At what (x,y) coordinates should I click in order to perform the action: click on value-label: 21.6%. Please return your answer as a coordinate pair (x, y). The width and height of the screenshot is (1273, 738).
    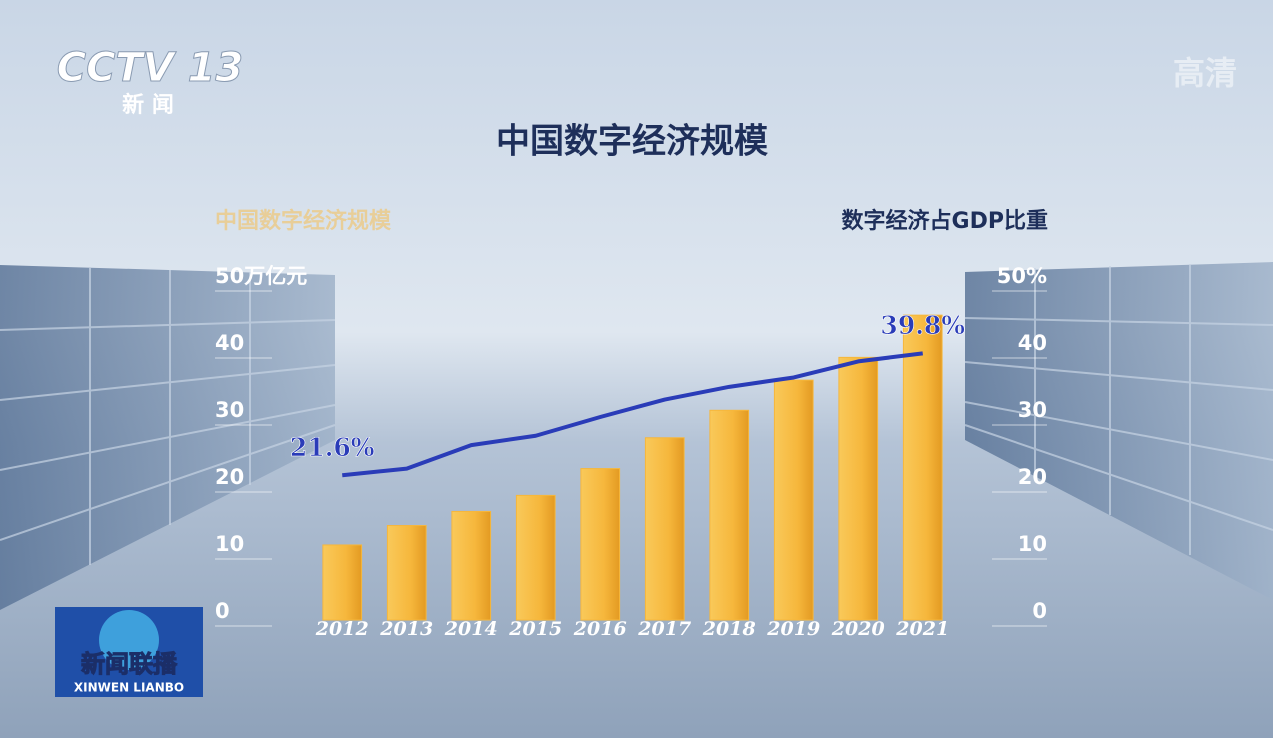
    Looking at the image, I should click on (332, 447).